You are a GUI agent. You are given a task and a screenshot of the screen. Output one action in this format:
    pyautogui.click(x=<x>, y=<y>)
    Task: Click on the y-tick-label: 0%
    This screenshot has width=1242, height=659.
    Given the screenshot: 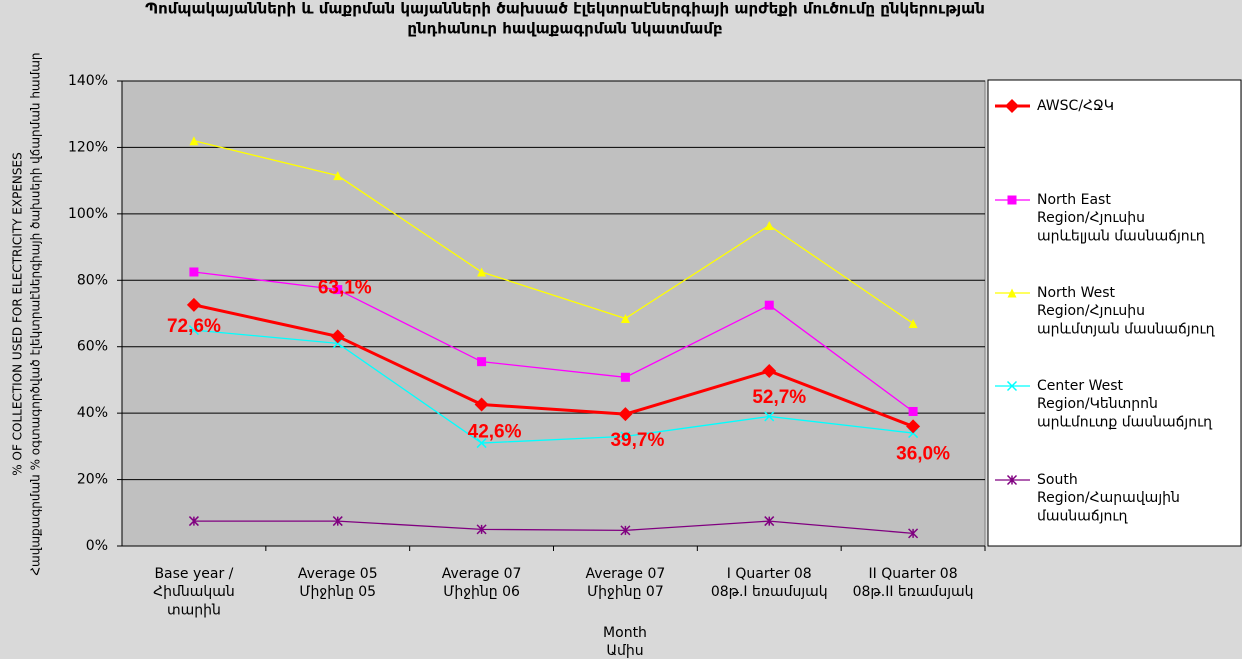 What is the action you would take?
    pyautogui.click(x=97, y=546)
    